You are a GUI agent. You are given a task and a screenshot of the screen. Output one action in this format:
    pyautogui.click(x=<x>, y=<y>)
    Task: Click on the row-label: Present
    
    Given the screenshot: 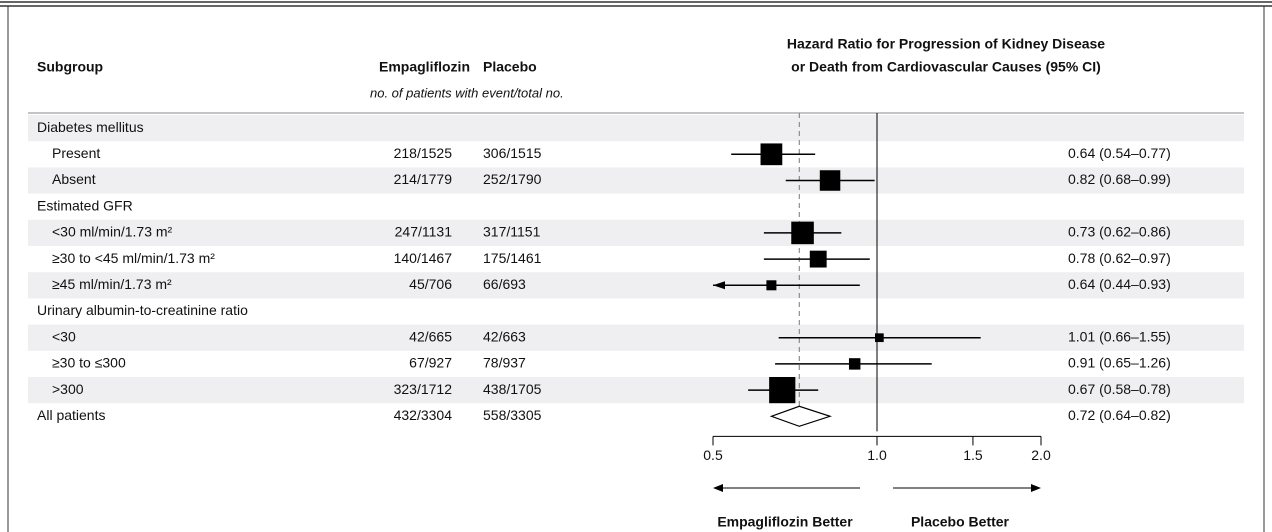 What is the action you would take?
    pyautogui.click(x=76, y=153)
    